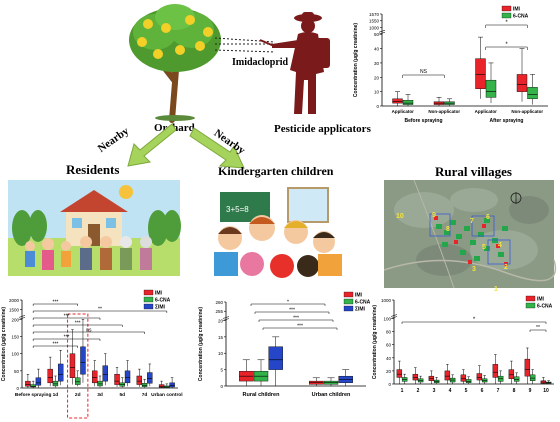 The width and height of the screenshot is (560, 422). Describe the element at coordinates (387, 318) in the screenshot. I see `y-tick-label: 100` at that location.